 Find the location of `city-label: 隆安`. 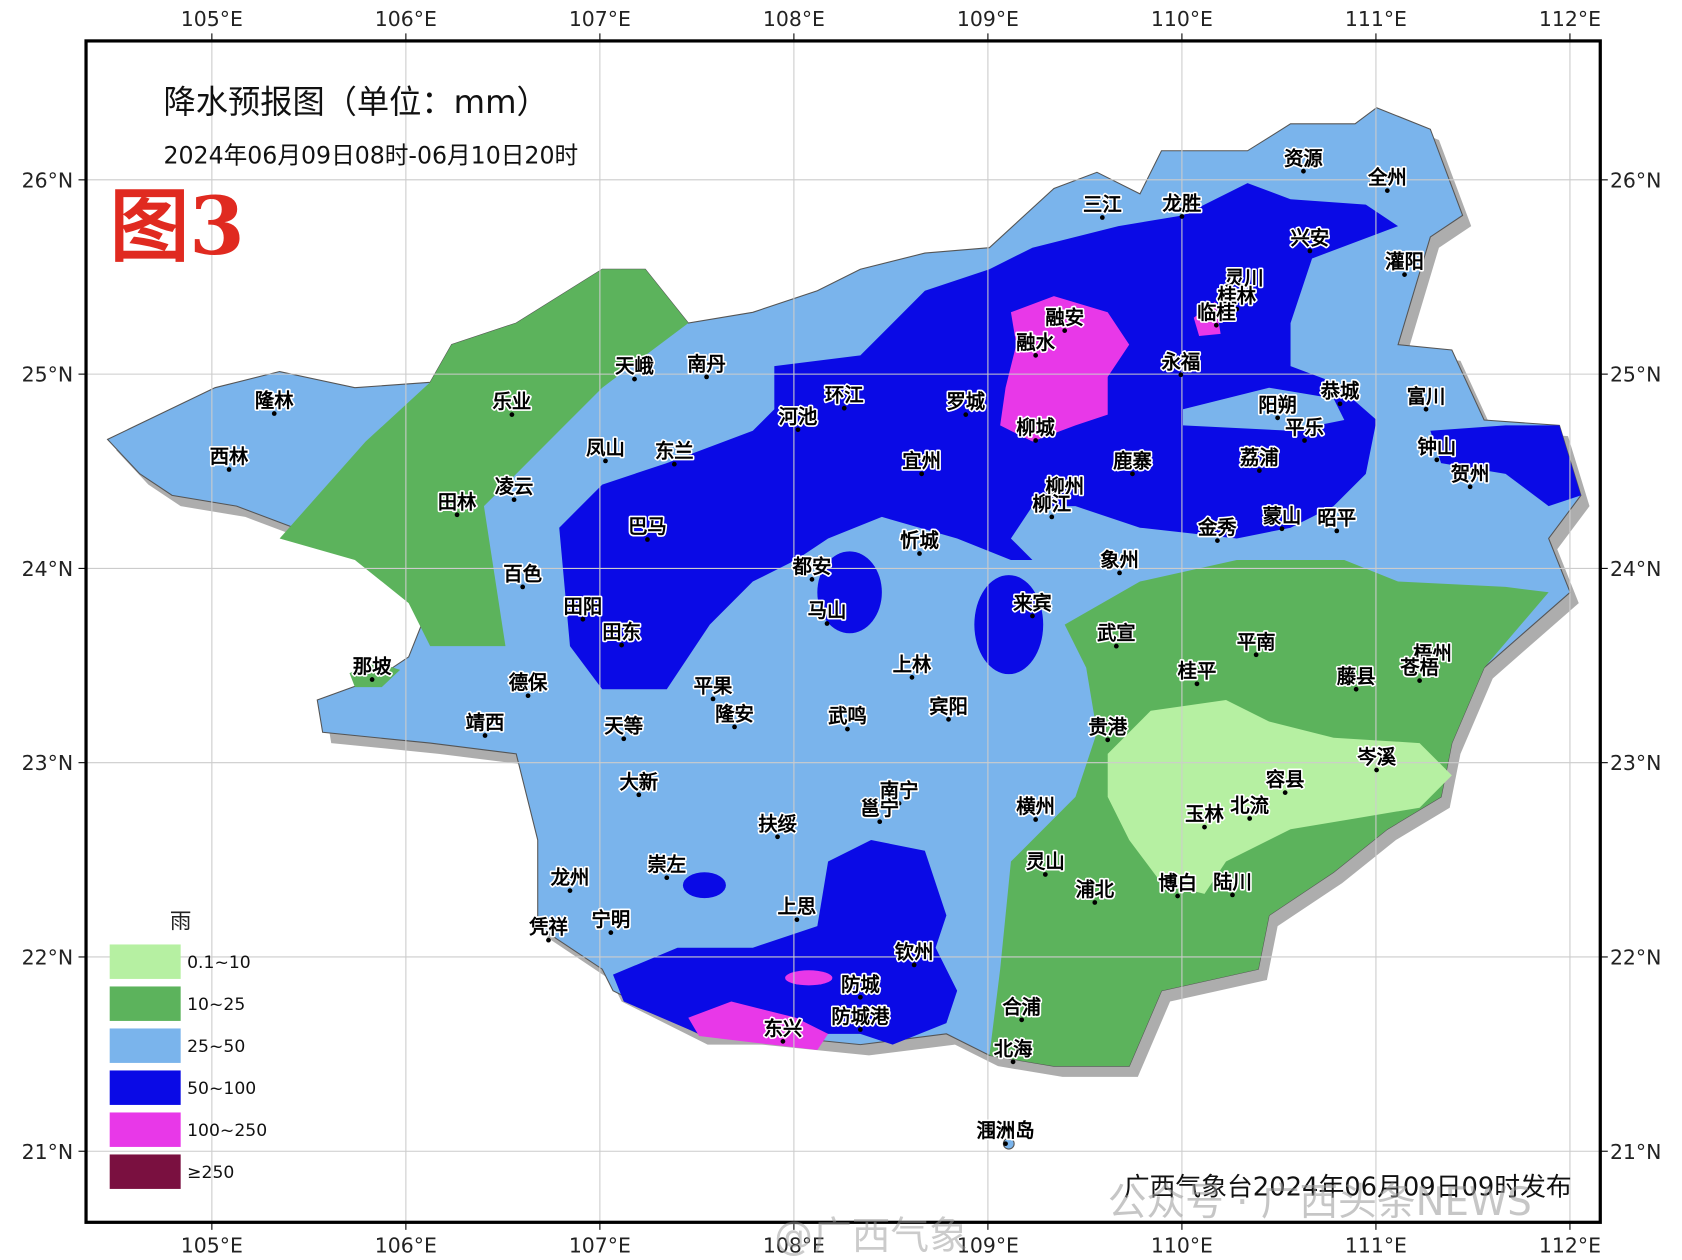

city-label: 隆安 is located at coordinates (734, 713).